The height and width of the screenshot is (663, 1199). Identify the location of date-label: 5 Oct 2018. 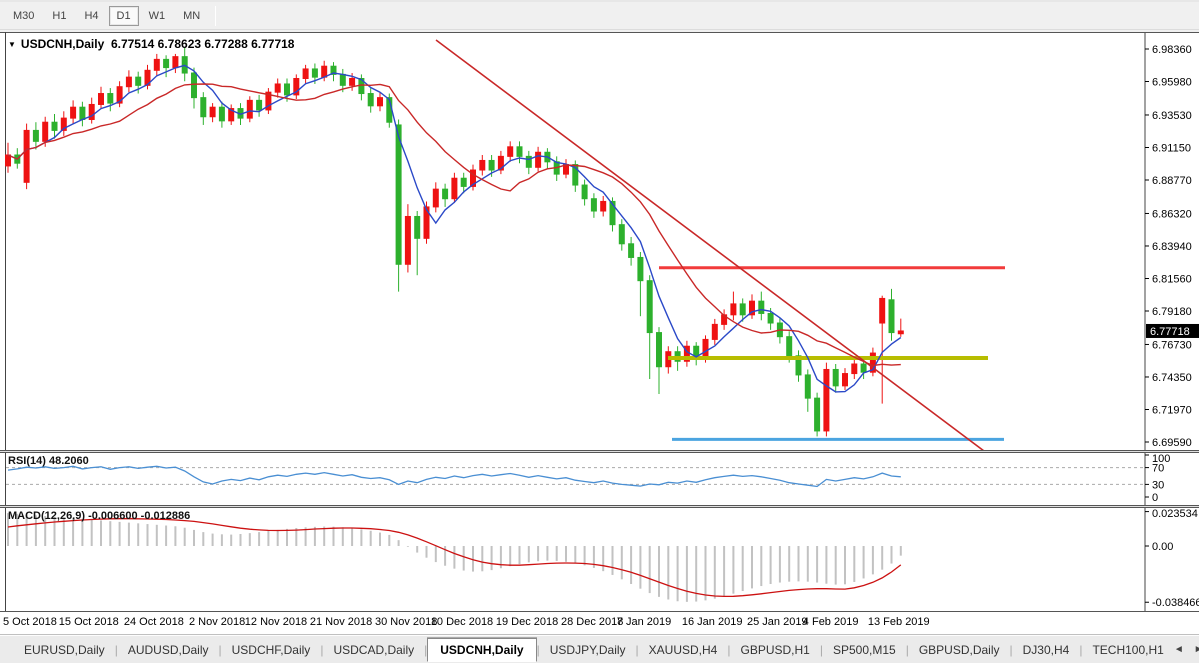
(30, 622).